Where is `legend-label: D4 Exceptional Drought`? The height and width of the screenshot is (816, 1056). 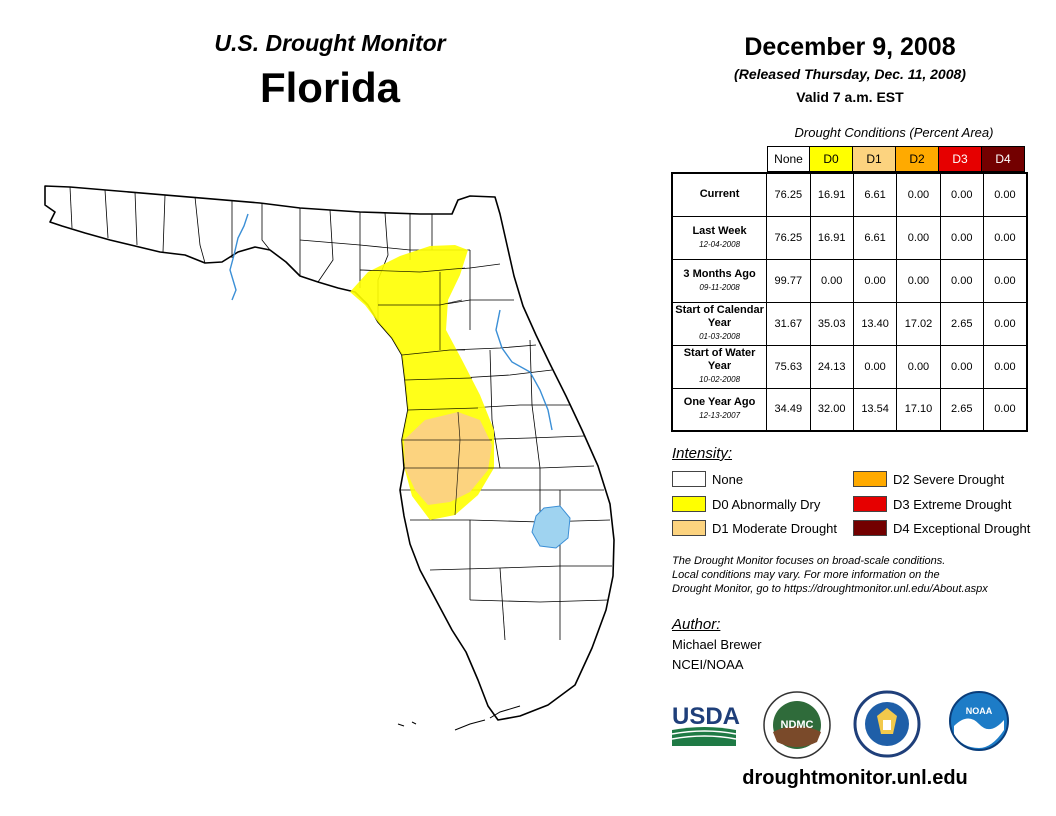
legend-label: D4 Exceptional Drought is located at coordinates (962, 528).